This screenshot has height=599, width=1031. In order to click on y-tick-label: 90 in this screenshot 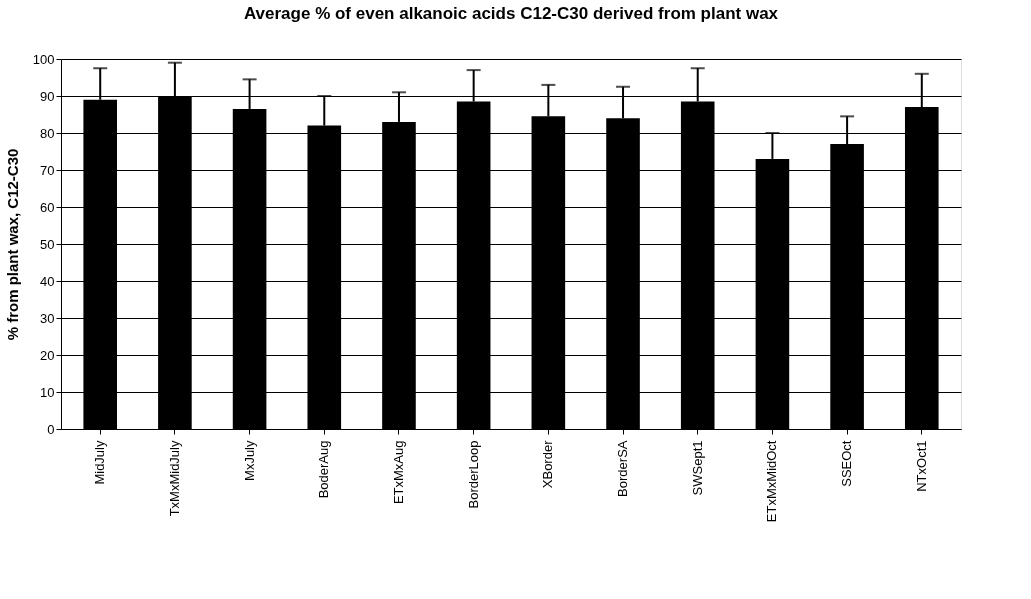, I will do `click(47, 96)`.